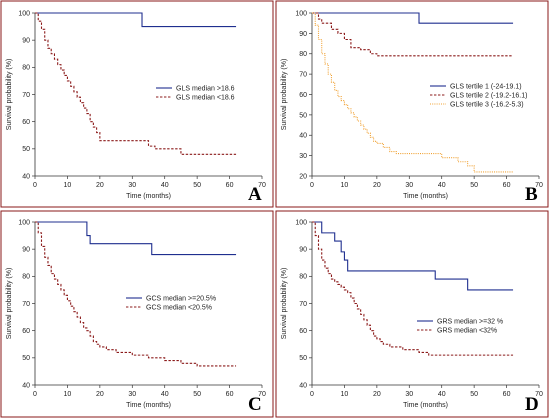 Image resolution: width=550 pixels, height=419 pixels. I want to click on legend-label-1: GLS median >18.6, so click(205, 88).